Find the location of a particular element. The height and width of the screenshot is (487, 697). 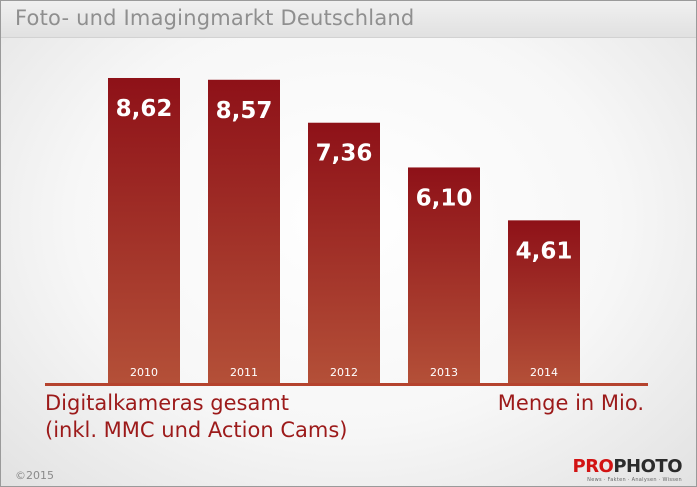

bar-value-label: 7,36 is located at coordinates (344, 154).